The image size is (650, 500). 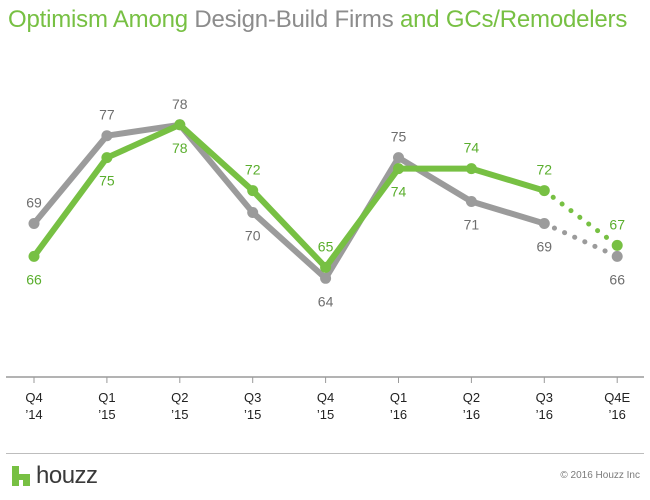 I want to click on data-label-gcs_remodelers: 67, so click(x=617, y=224).